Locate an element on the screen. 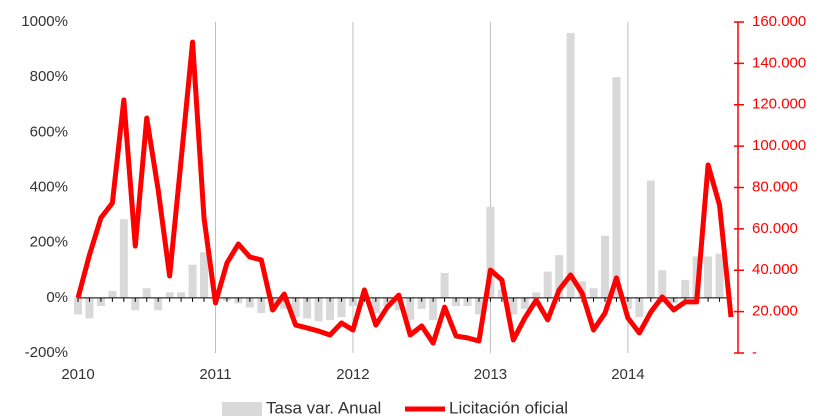  y-tick-label: -200% is located at coordinates (46, 352).